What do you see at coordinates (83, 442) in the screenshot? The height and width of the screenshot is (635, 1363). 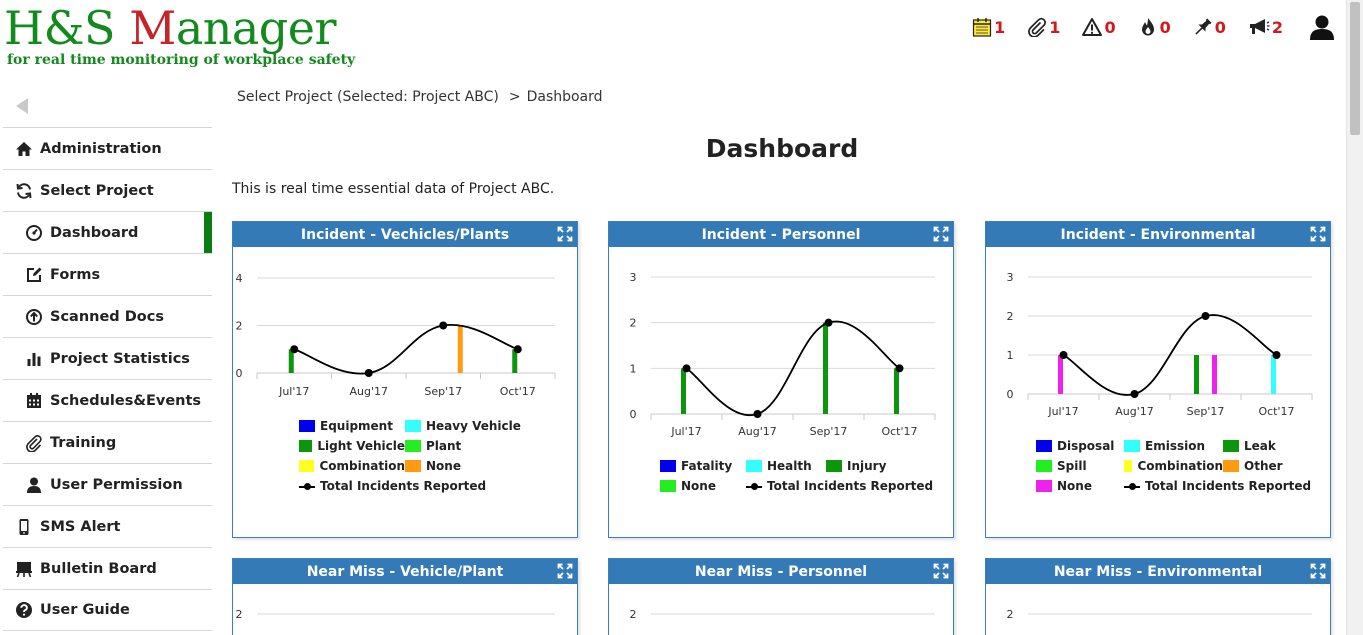 I see `sidebar-item-label: Training` at bounding box center [83, 442].